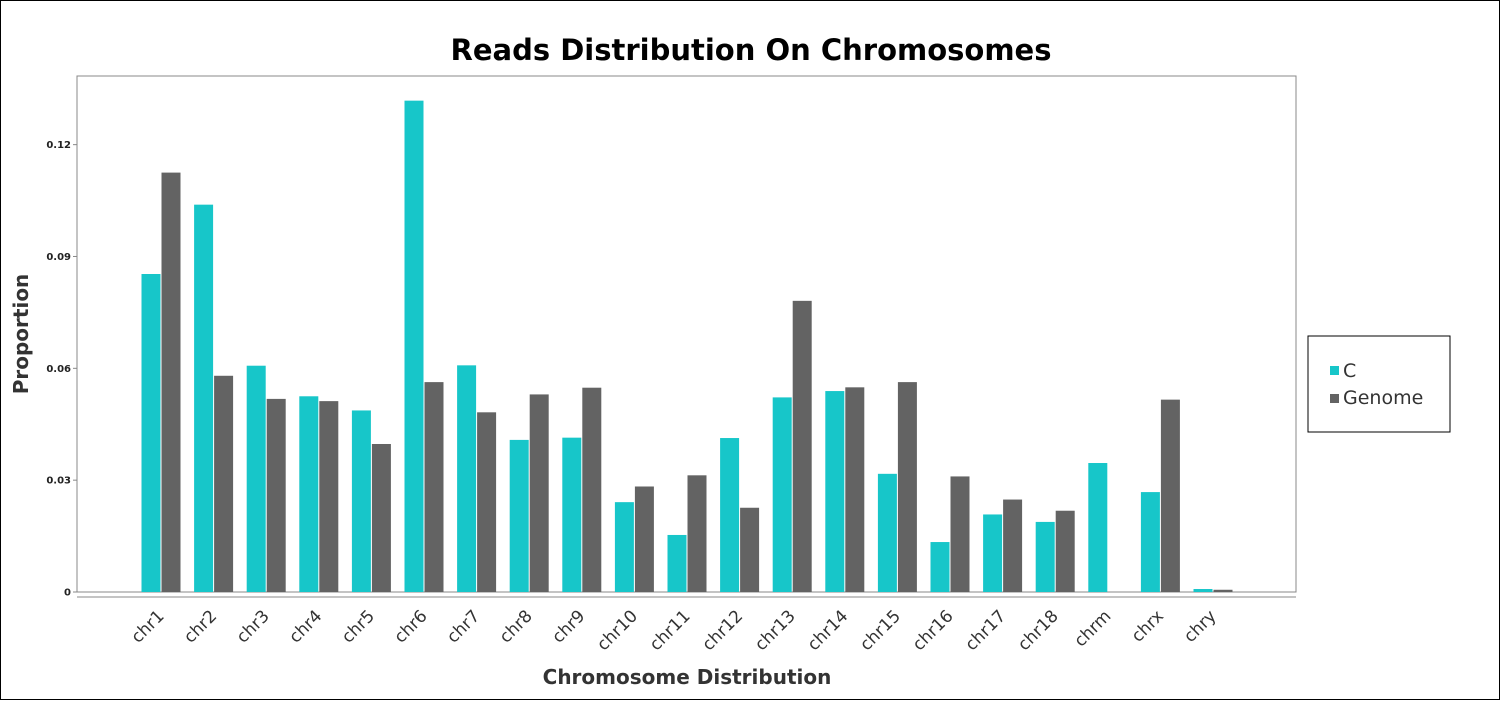 The image size is (1500, 701). I want to click on legend-swatch-c, so click(1334, 370).